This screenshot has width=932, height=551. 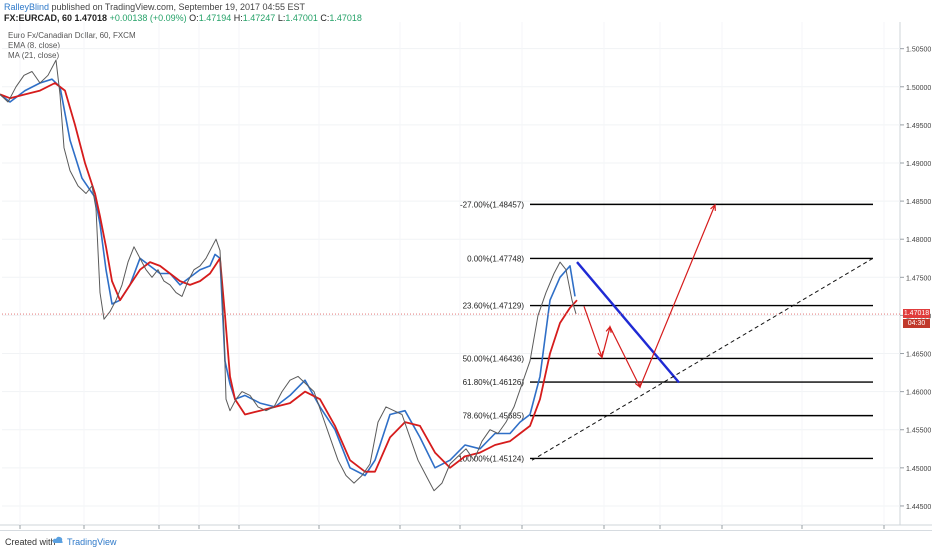 I want to click on tradingview-link: TradingView, so click(x=92, y=542).